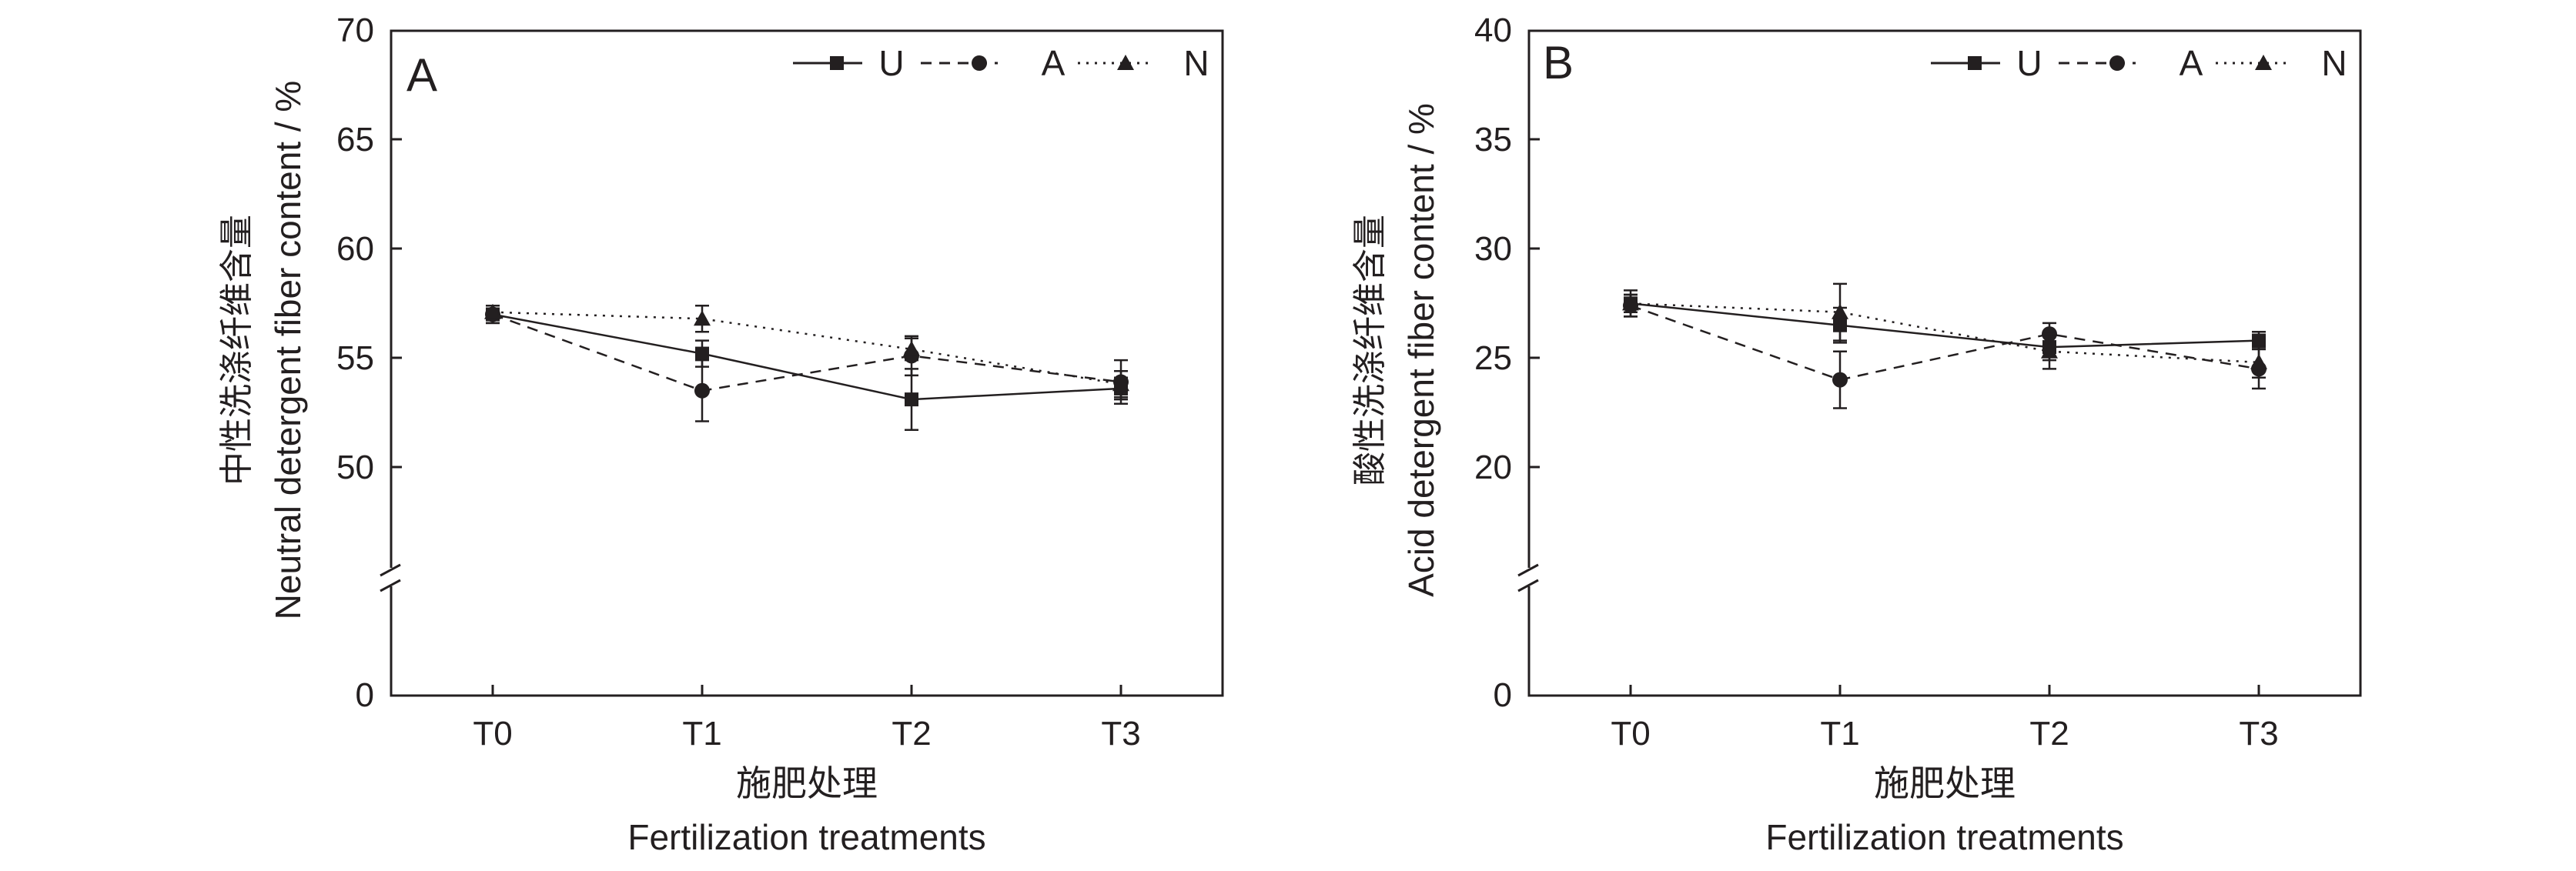 The image size is (2576, 871). What do you see at coordinates (1493, 249) in the screenshot?
I see `y-tick-label: 30` at bounding box center [1493, 249].